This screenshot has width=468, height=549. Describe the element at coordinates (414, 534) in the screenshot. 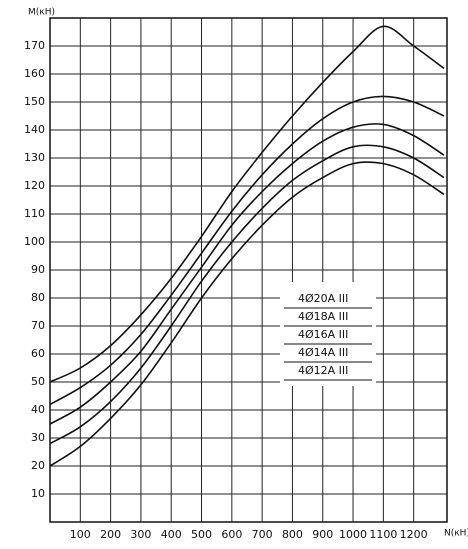

I see `x-tick-label: 1200` at that location.